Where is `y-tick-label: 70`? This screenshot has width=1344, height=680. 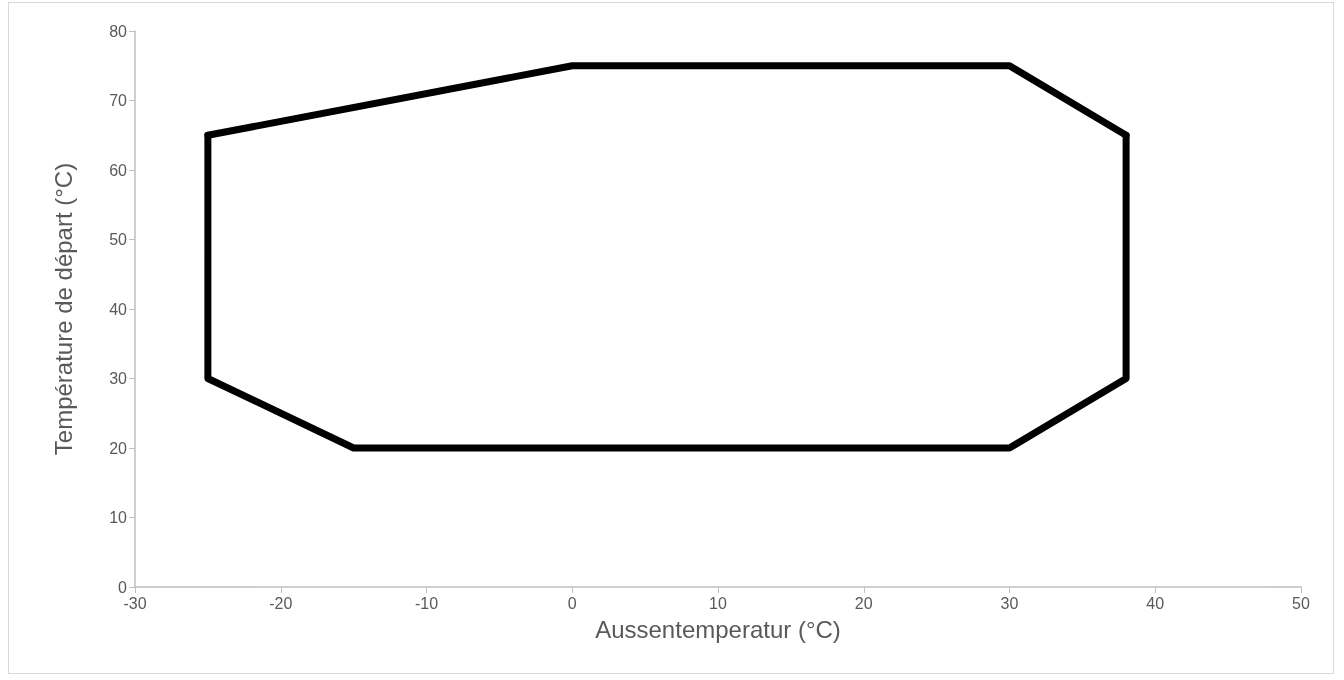 y-tick-label: 70 is located at coordinates (118, 100).